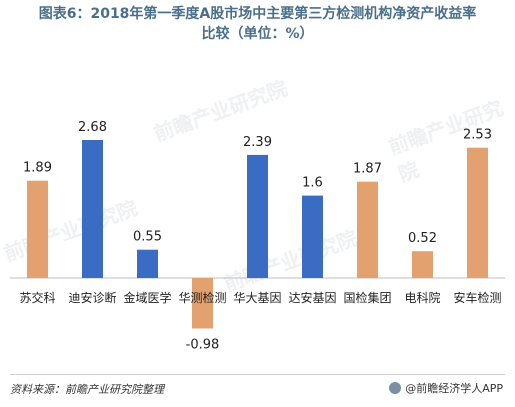 Image resolution: width=515 pixels, height=407 pixels. I want to click on category-label-2: 迪安诊断, so click(92, 297).